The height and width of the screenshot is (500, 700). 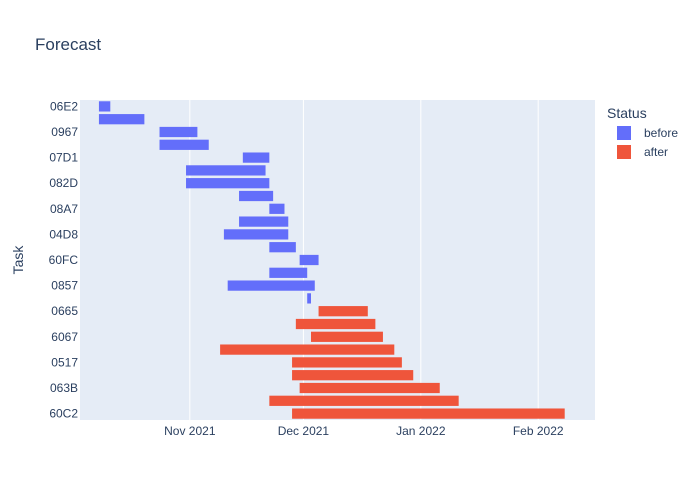 I want to click on y-tick-label: 04D8, so click(x=63, y=234).